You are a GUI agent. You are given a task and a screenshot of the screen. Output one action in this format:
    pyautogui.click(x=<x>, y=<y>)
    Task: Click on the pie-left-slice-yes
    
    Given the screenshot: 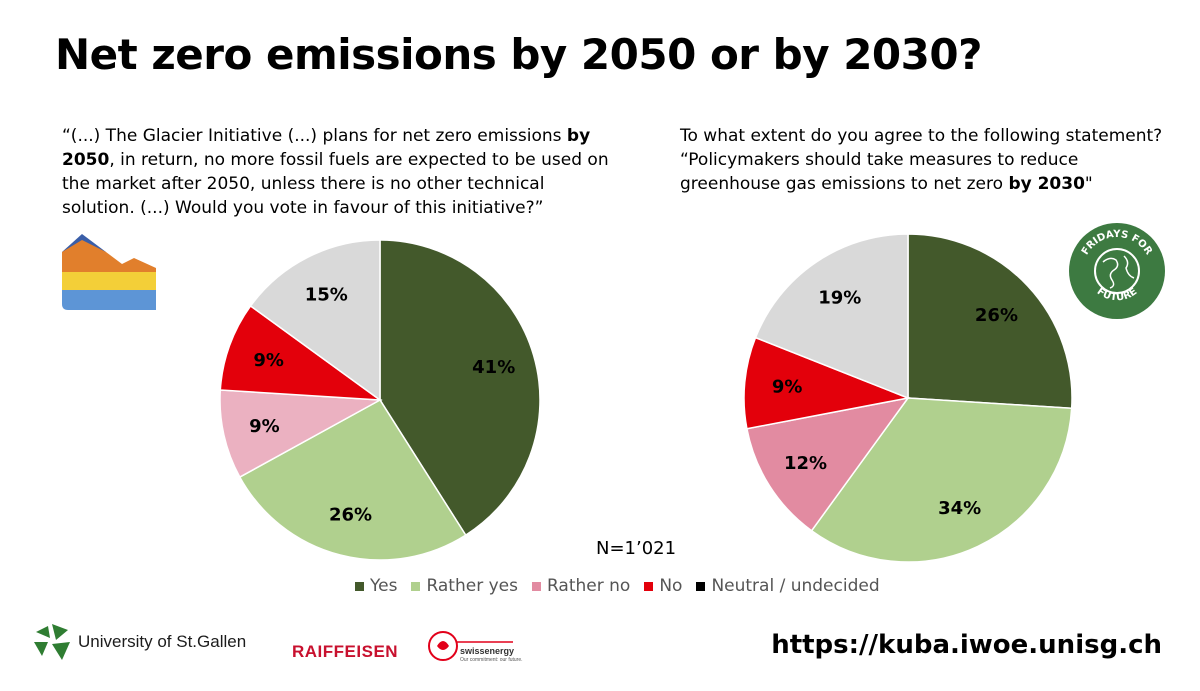 What is the action you would take?
    pyautogui.click(x=460, y=388)
    